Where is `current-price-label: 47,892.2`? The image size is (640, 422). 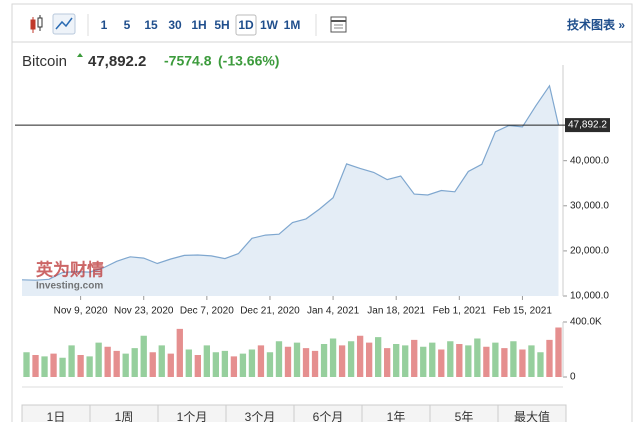 current-price-label: 47,892.2 is located at coordinates (587, 125).